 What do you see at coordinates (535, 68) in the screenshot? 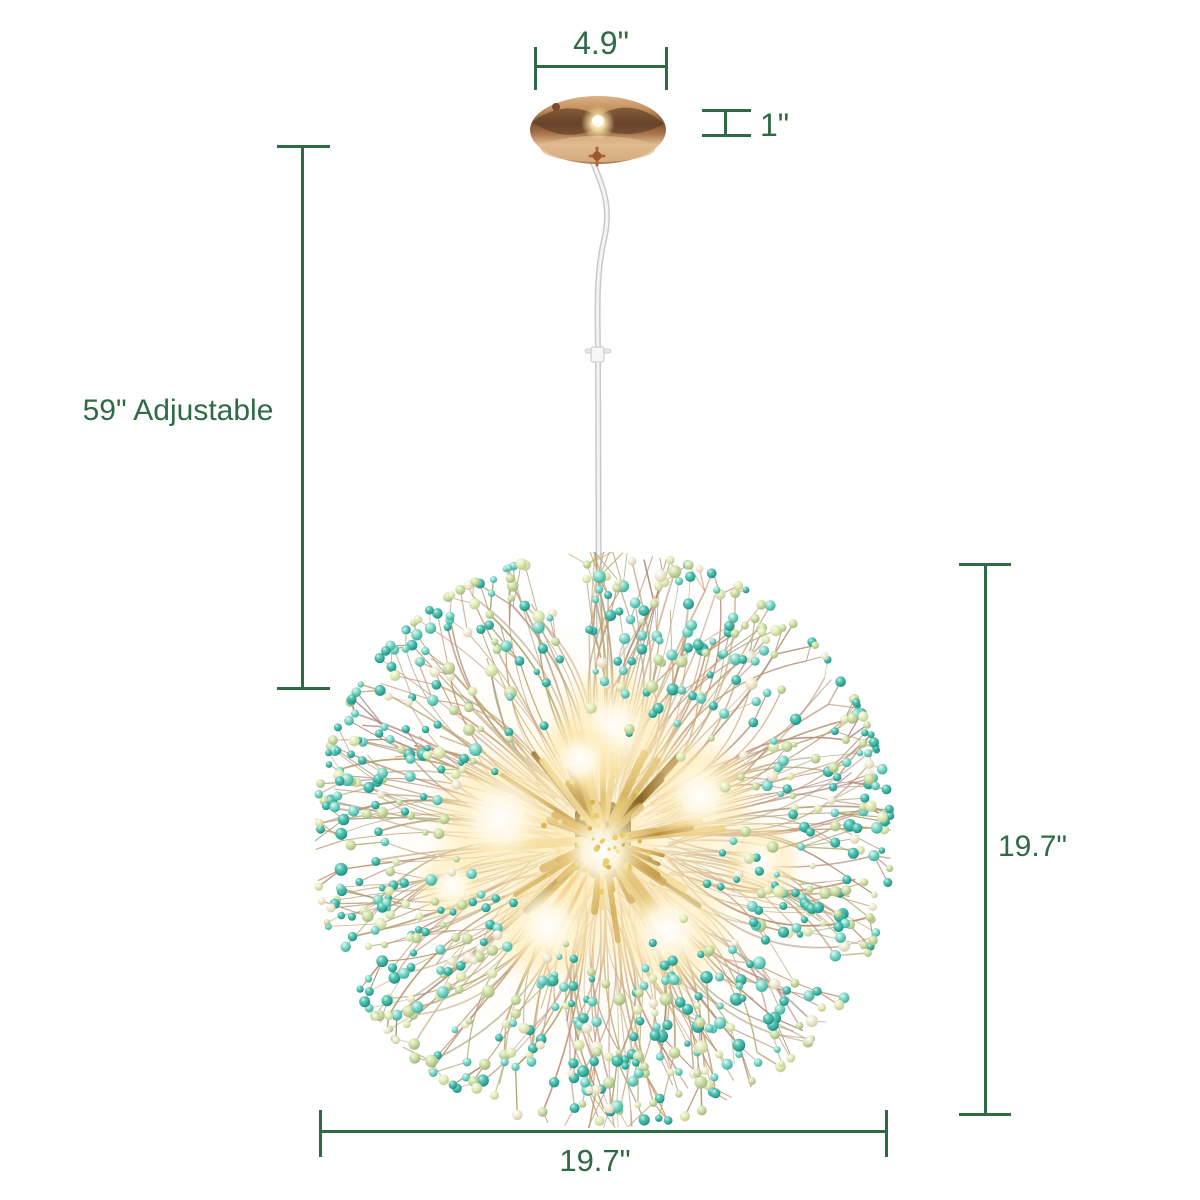
I see `dim-canopy-width-tick-left` at bounding box center [535, 68].